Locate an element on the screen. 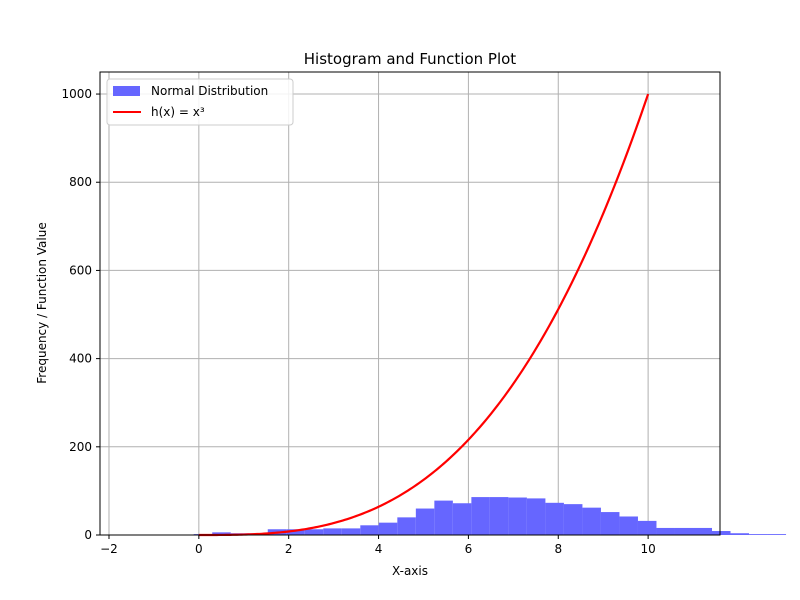  legend-box is located at coordinates (200, 102).